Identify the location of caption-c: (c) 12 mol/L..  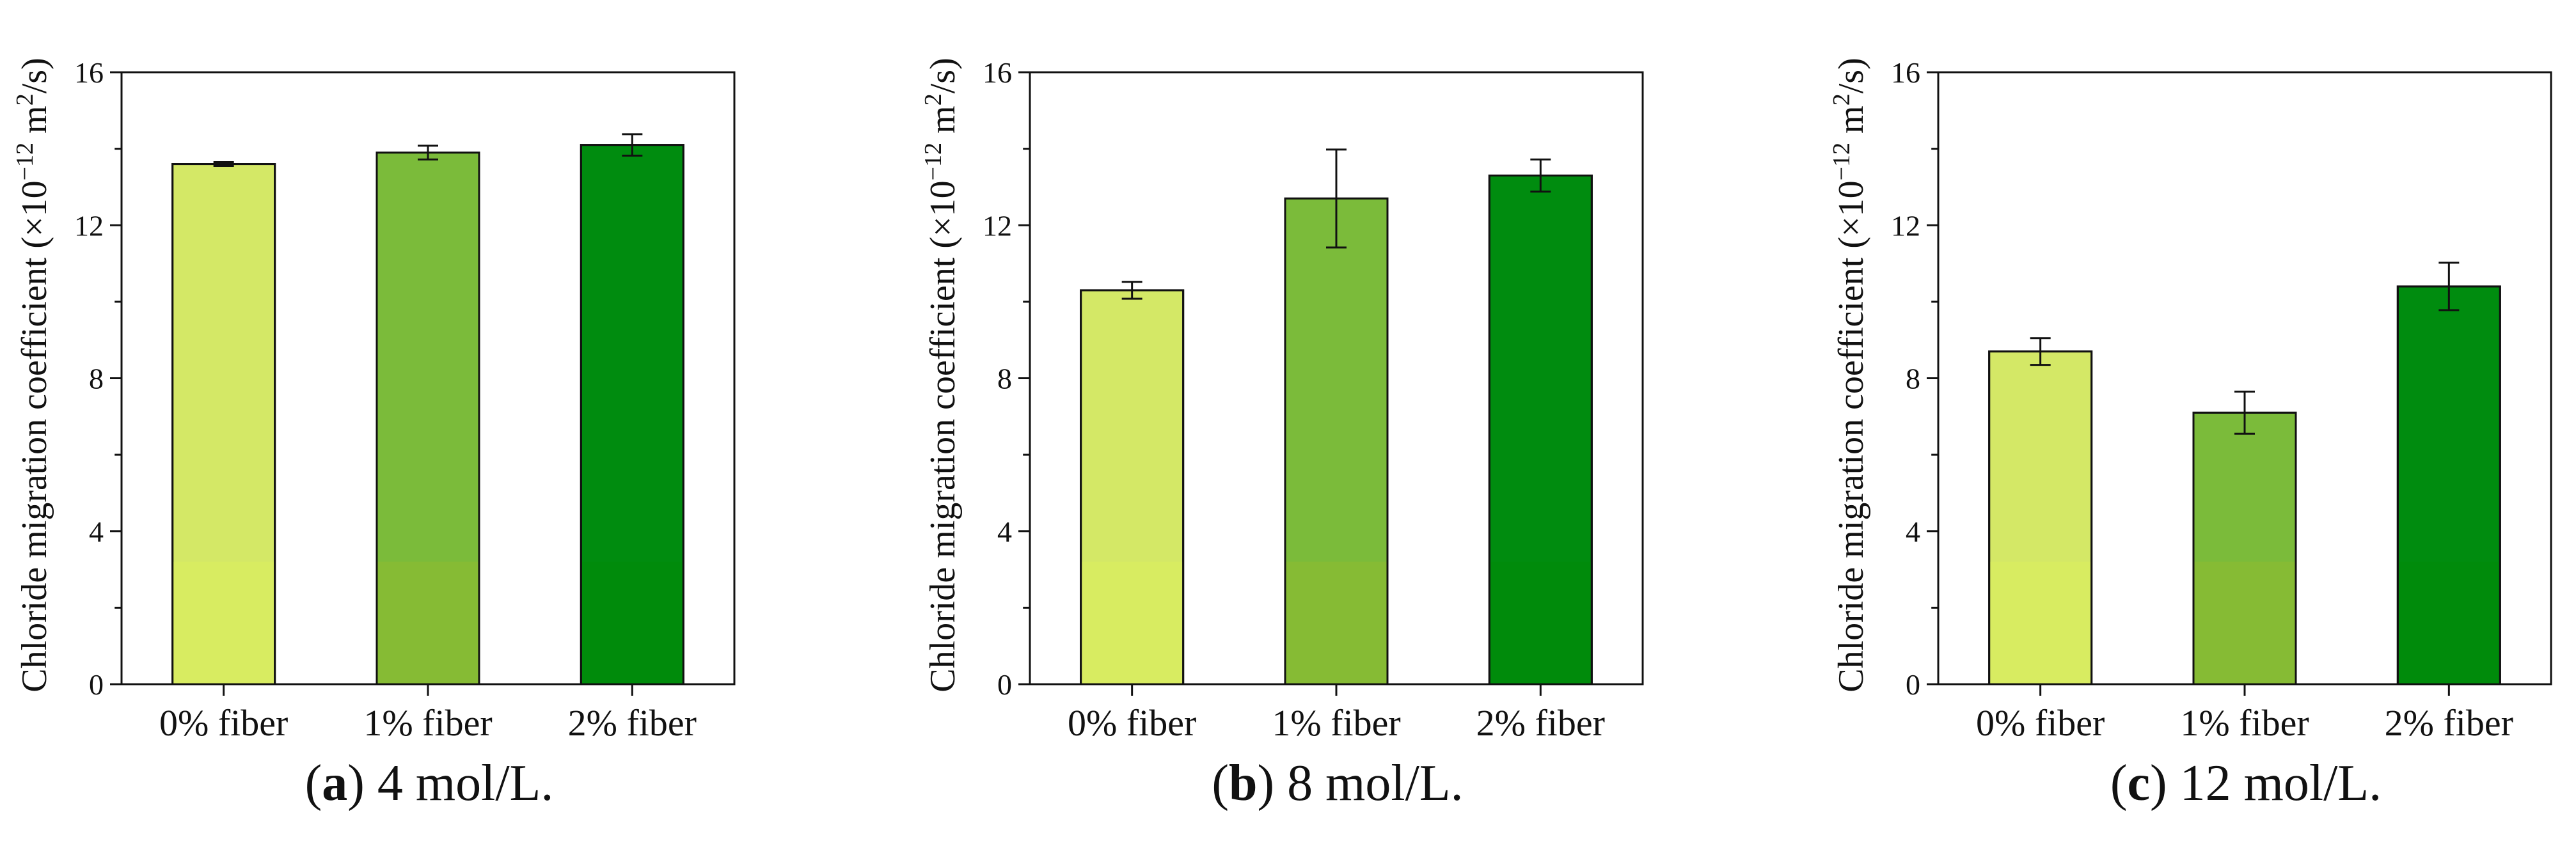
(2246, 783).